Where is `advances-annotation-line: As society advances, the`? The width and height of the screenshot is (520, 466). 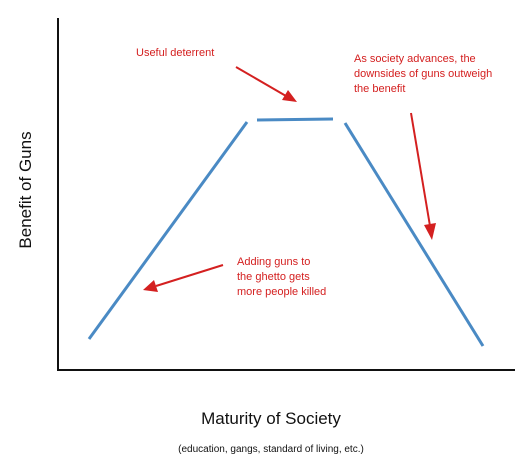
advances-annotation-line: As society advances, the is located at coordinates (415, 59).